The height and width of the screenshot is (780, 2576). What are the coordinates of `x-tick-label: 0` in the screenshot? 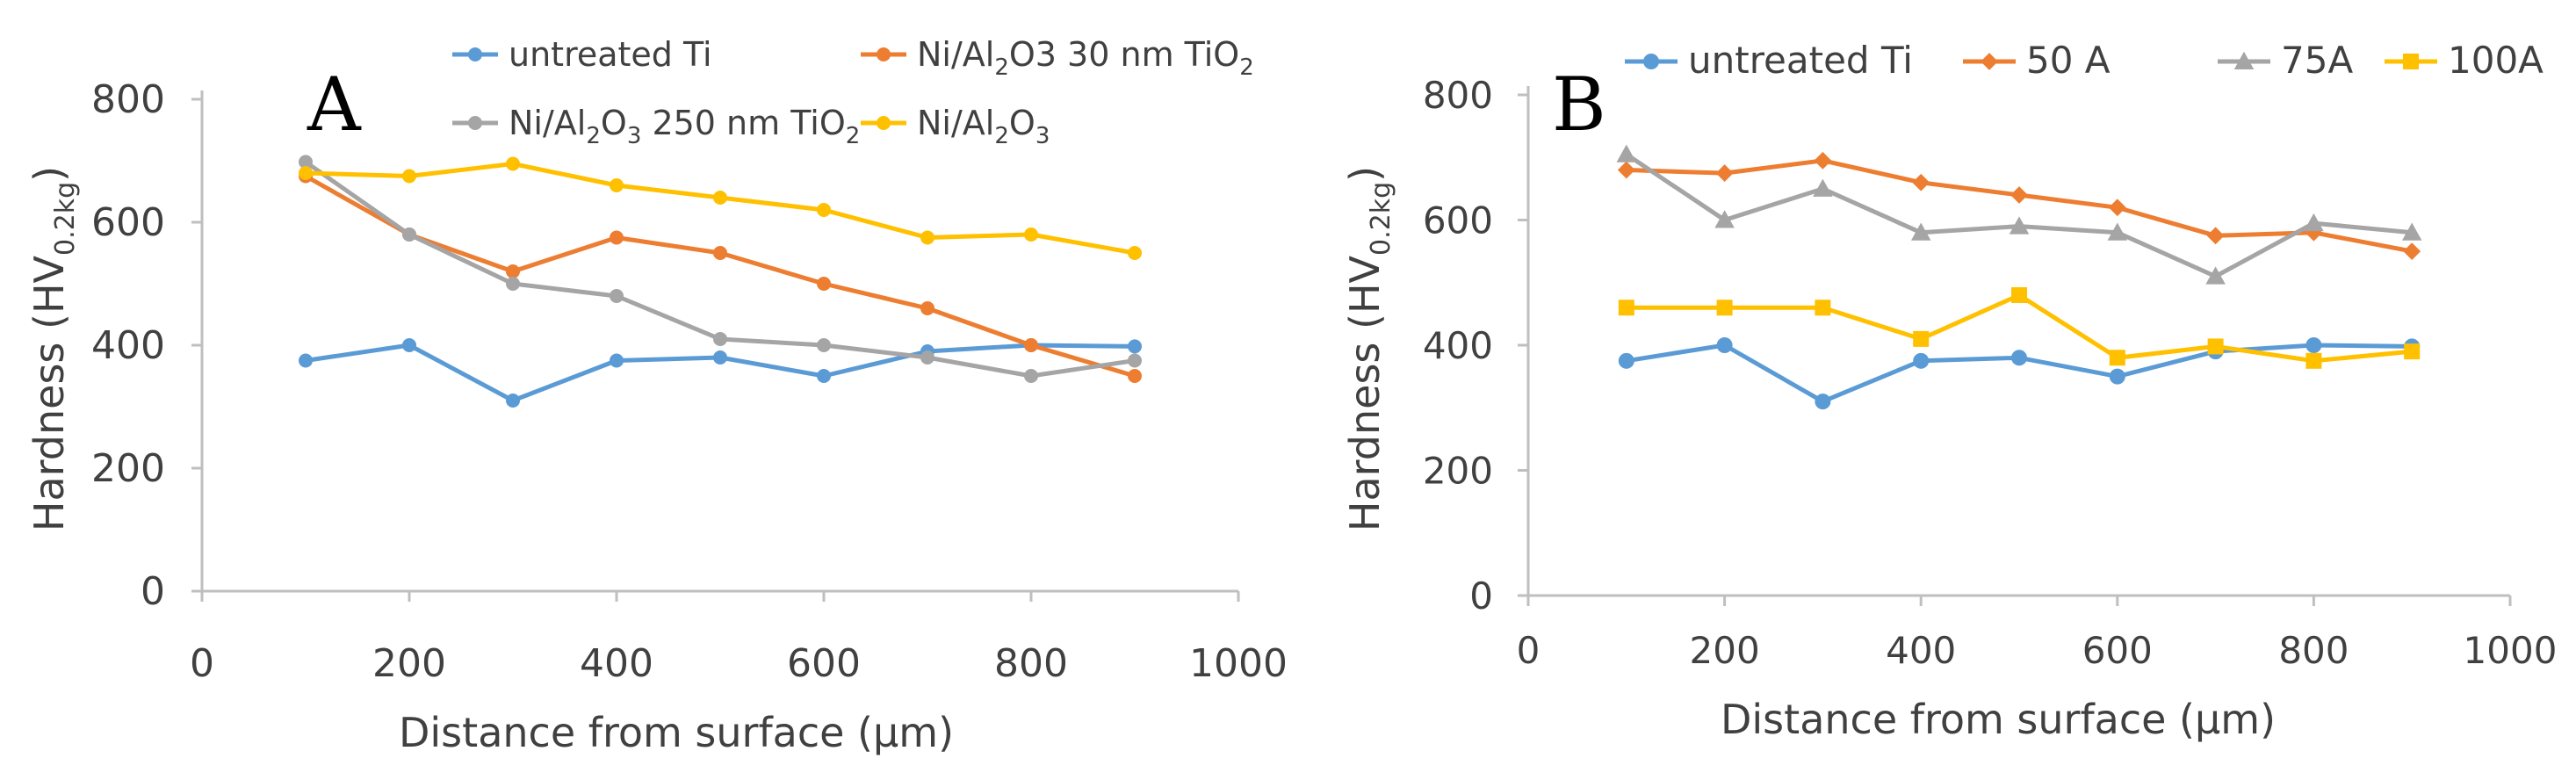 It's located at (202, 663).